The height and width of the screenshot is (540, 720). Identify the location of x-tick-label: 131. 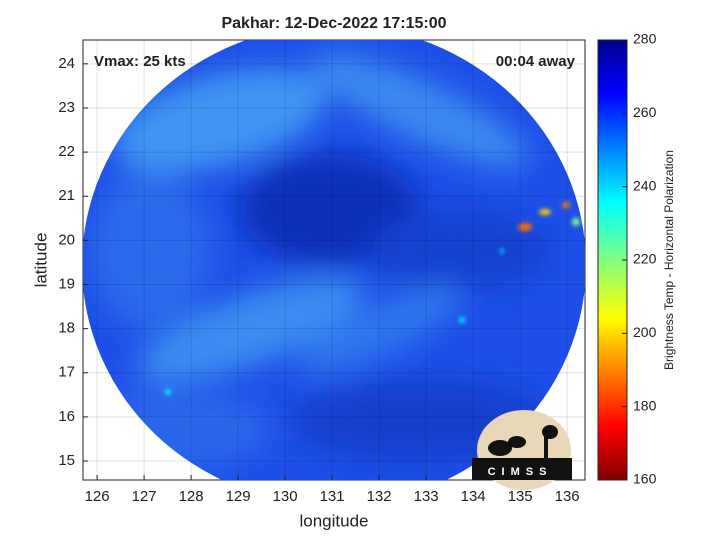
(332, 496).